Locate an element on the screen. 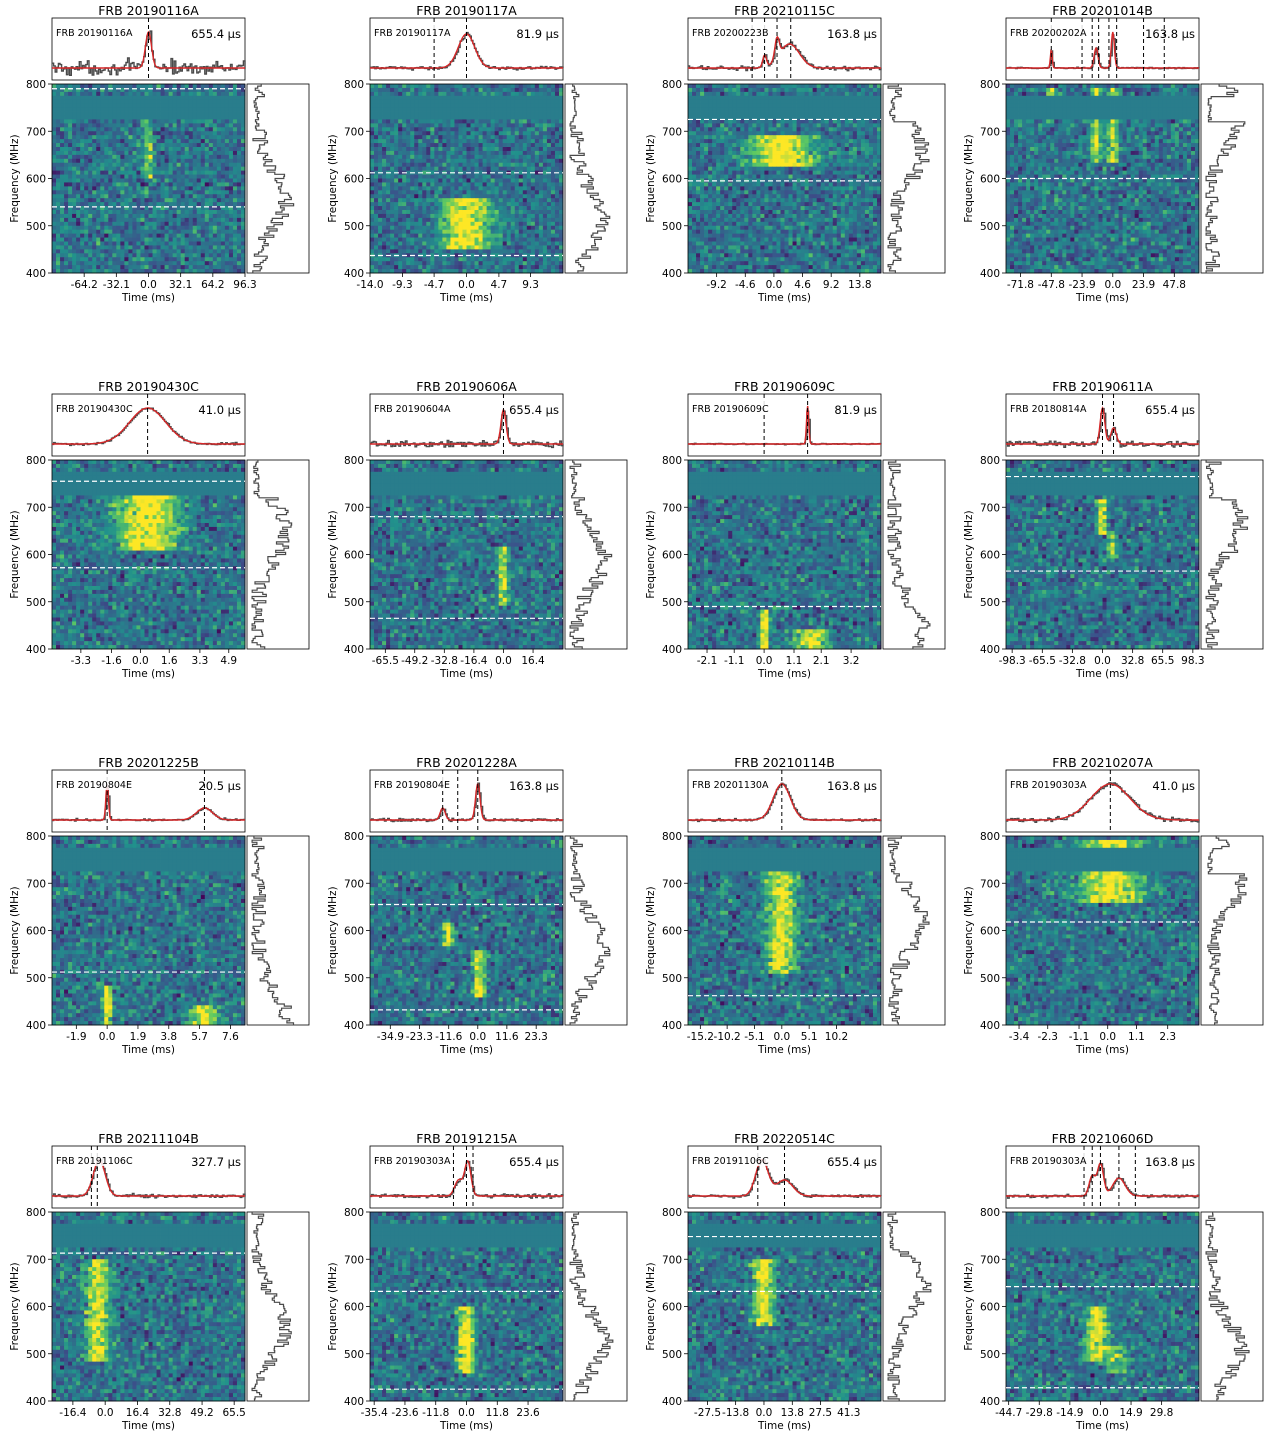  x-tick-label: -5.1 is located at coordinates (754, 1037).